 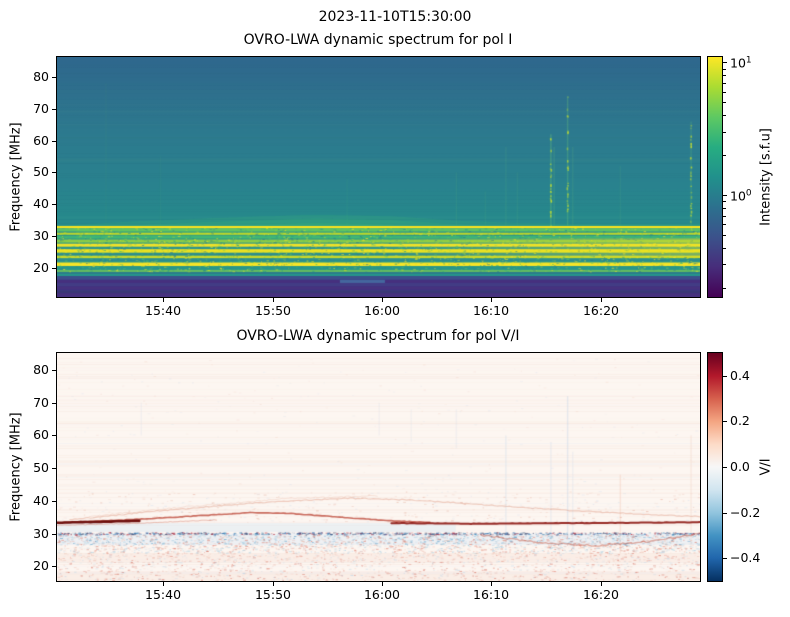 What do you see at coordinates (16, 467) in the screenshot?
I see `pol-vi-ylabel: Frequency [MHz]` at bounding box center [16, 467].